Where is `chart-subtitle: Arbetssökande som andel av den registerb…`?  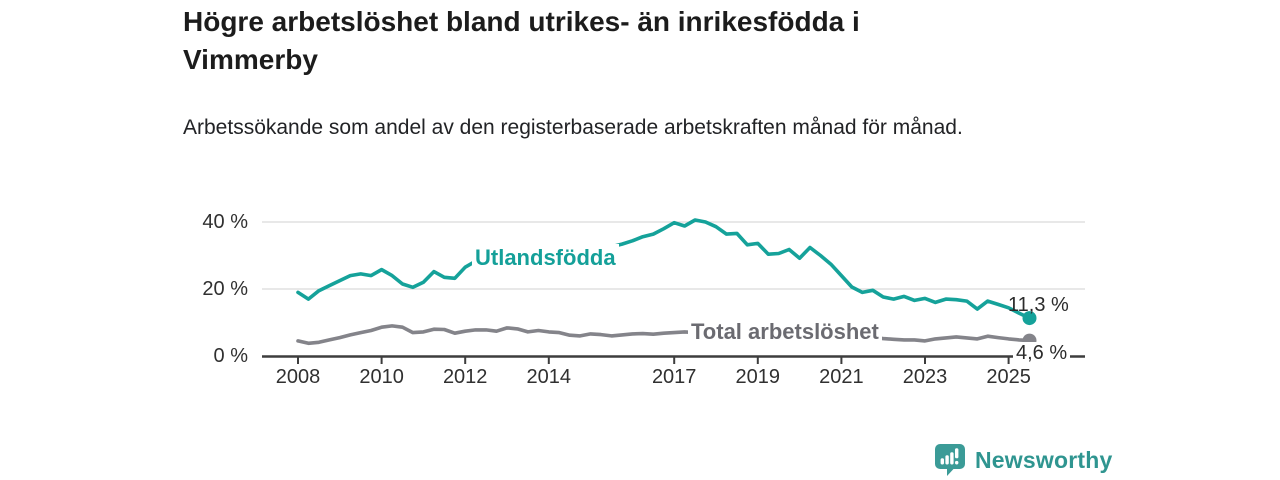 chart-subtitle: Arbetssökande som andel av den registerb… is located at coordinates (573, 127).